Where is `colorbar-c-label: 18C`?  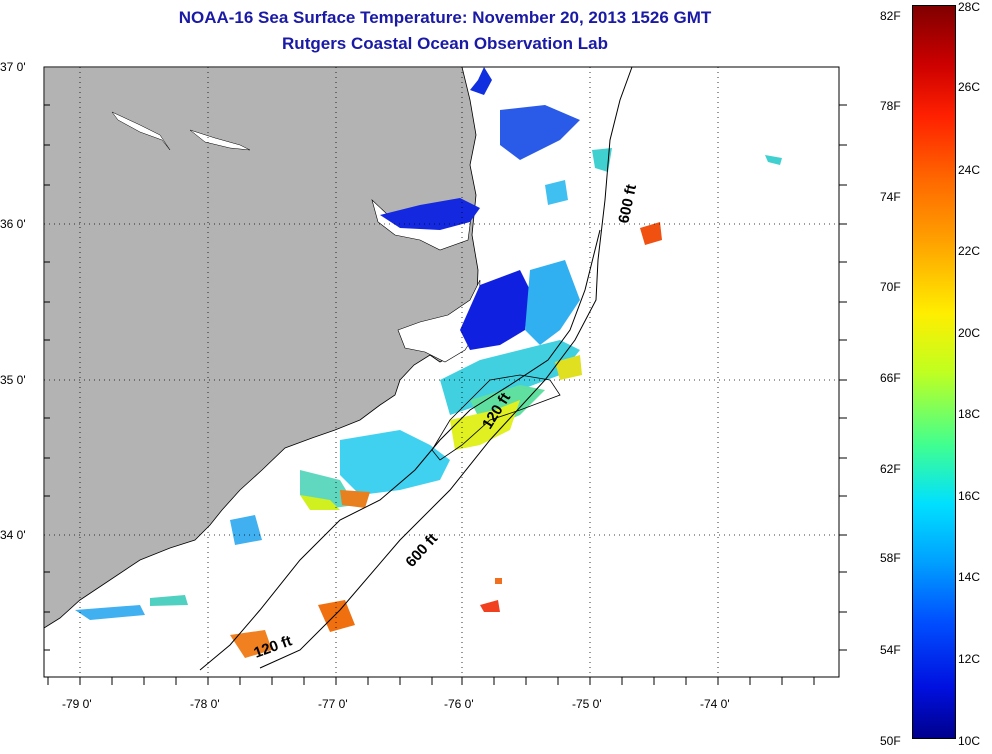
colorbar-c-label: 18C is located at coordinates (969, 414).